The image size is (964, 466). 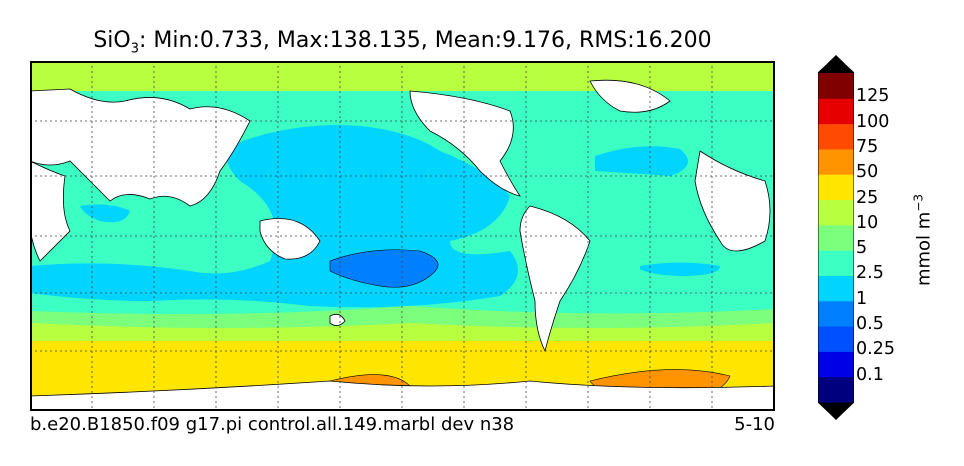 I want to click on new-zealand-land, so click(x=337, y=319).